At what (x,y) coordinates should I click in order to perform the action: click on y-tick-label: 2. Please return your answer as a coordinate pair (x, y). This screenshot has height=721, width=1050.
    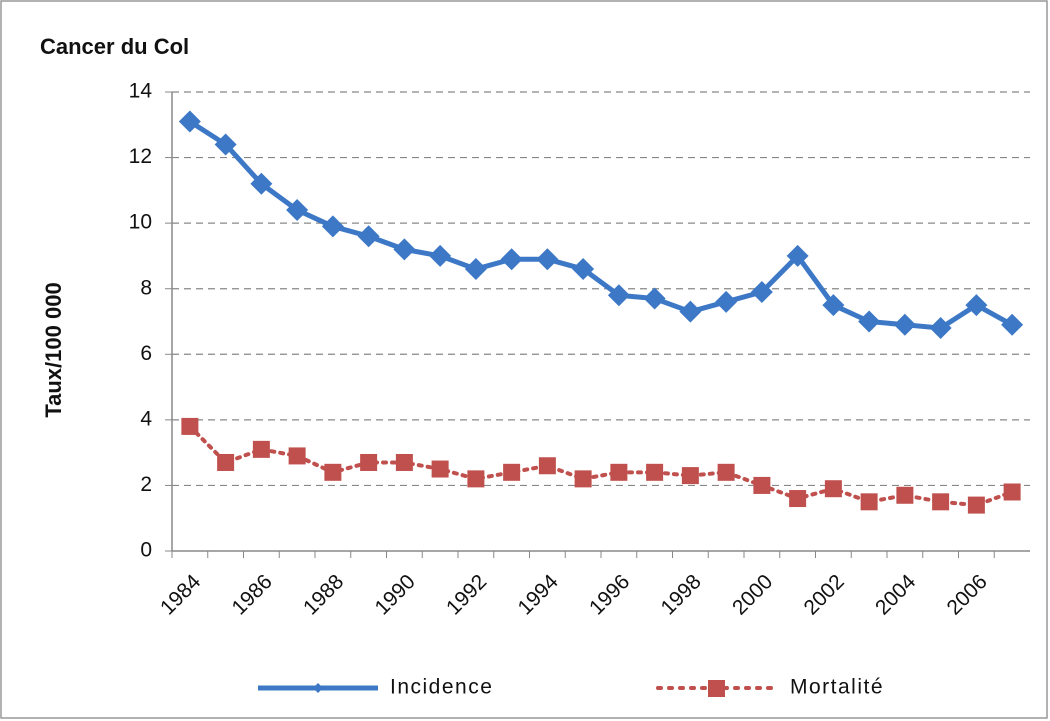
    Looking at the image, I should click on (146, 484).